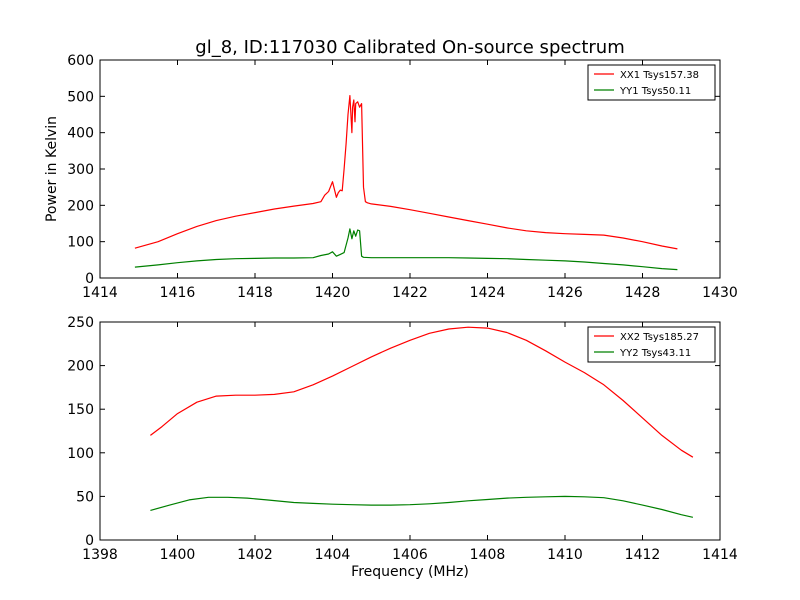 This screenshot has width=800, height=600. What do you see at coordinates (333, 293) in the screenshot?
I see `top-xtick-label-3: 1420` at bounding box center [333, 293].